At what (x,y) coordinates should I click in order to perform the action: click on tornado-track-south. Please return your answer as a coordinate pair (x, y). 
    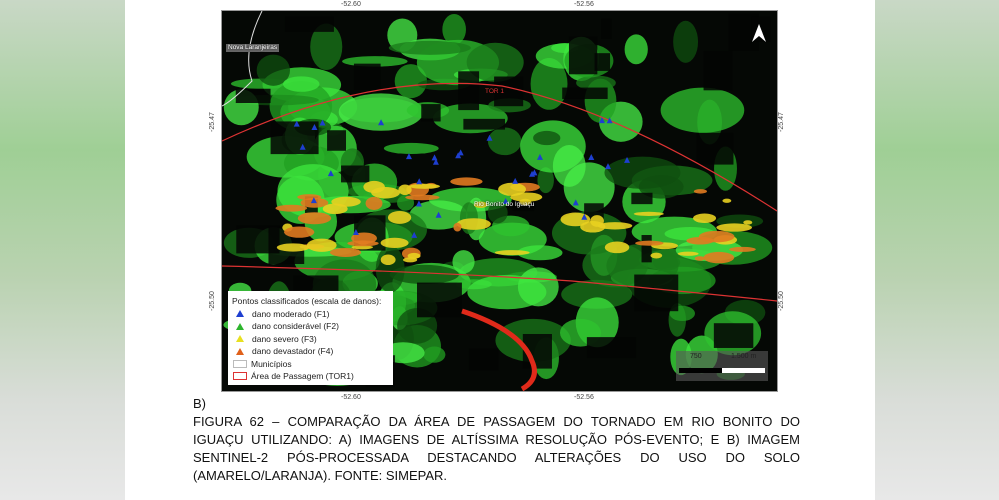
    Looking at the image, I should click on (499, 283).